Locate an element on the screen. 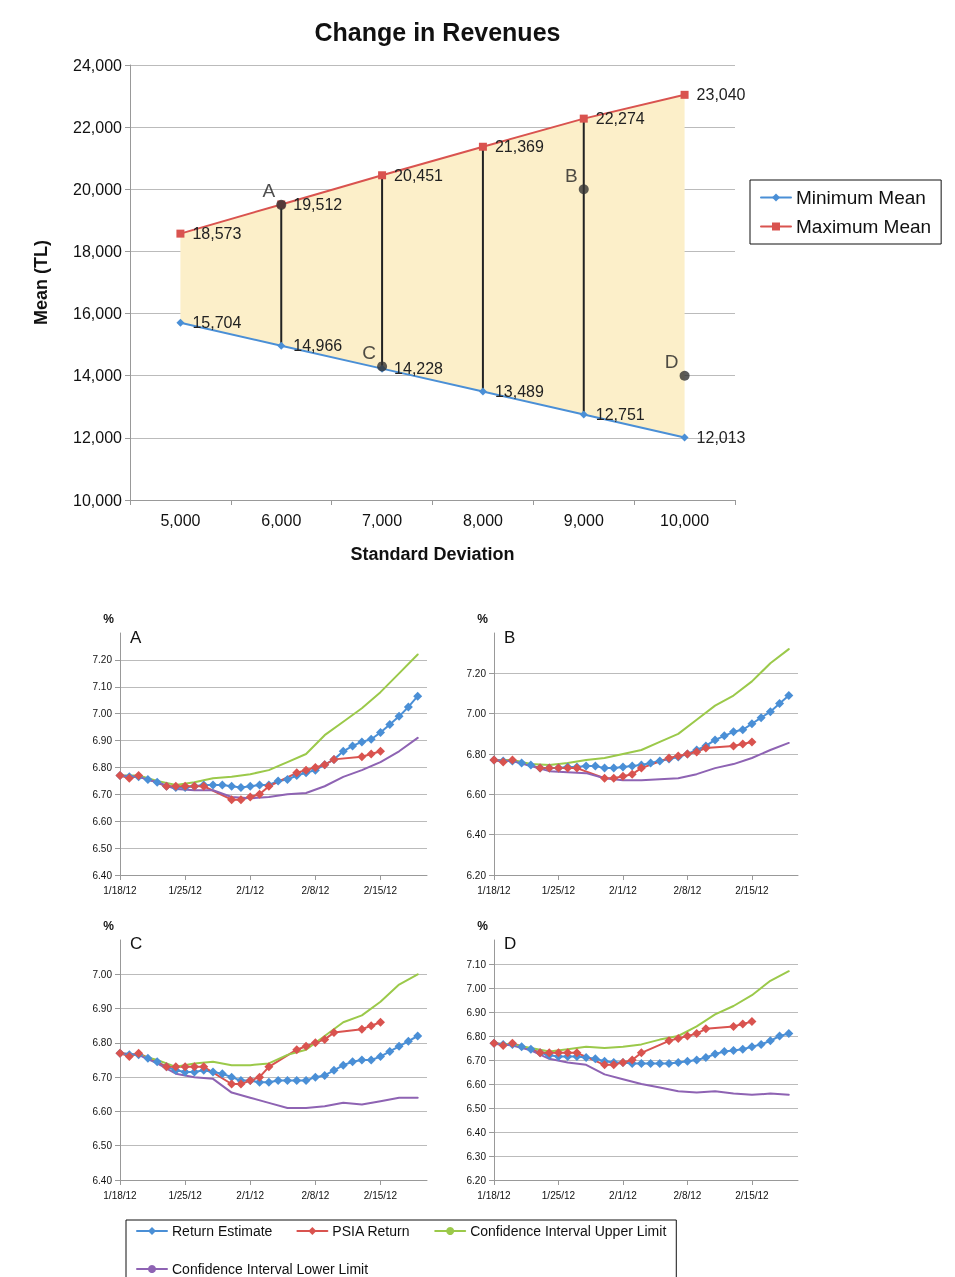 Image resolution: width=955 pixels, height=1277 pixels. data-label: 23,040 is located at coordinates (721, 95).